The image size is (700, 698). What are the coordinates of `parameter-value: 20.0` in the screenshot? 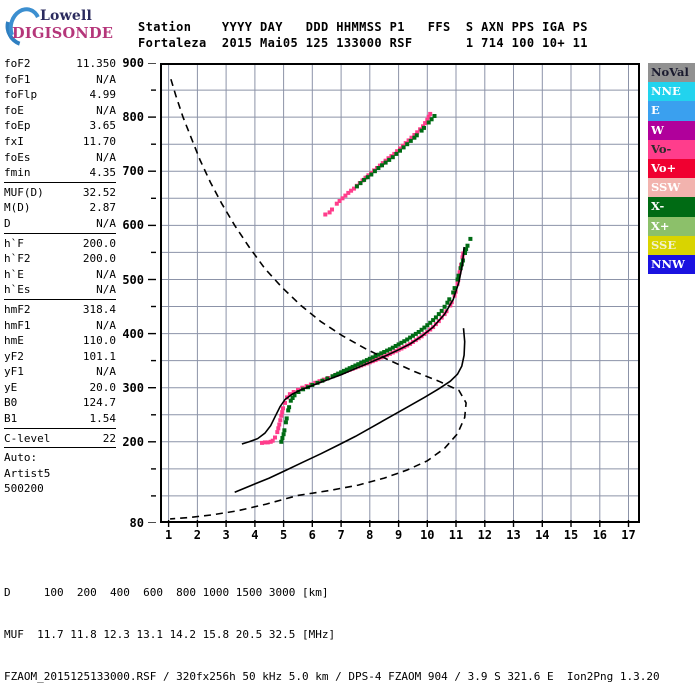 It's located at (103, 387).